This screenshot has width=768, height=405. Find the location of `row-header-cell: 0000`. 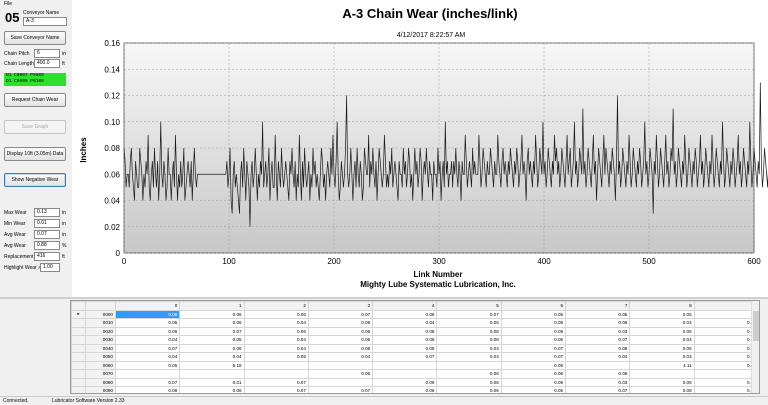

row-header-cell: 0000 is located at coordinates (100, 314).